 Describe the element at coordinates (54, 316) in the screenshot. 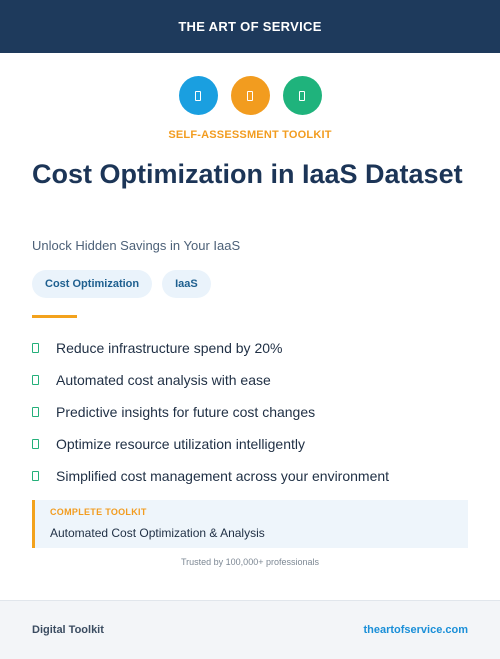

I see `accent-divider` at that location.